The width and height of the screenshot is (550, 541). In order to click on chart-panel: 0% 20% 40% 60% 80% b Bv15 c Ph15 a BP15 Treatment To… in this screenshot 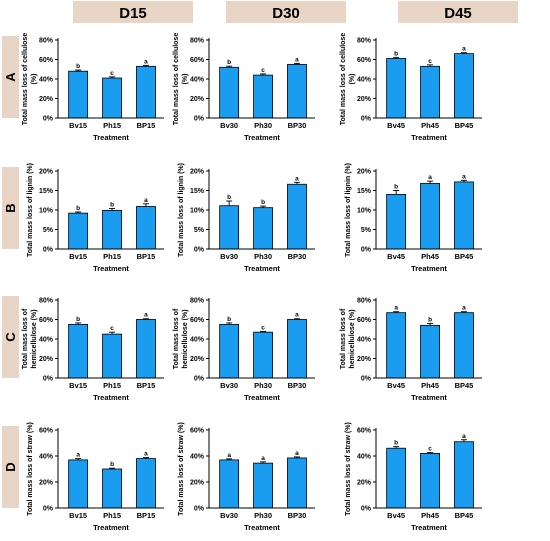, I will do `click(93, 87)`.